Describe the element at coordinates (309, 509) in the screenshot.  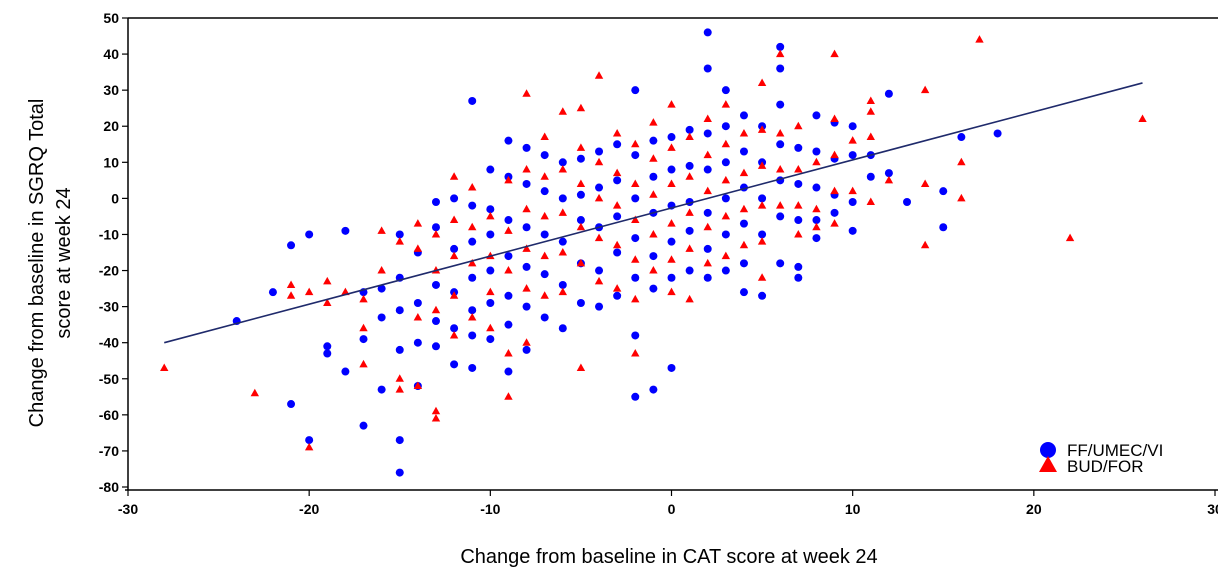
I see `x-tick-label: -20` at that location.